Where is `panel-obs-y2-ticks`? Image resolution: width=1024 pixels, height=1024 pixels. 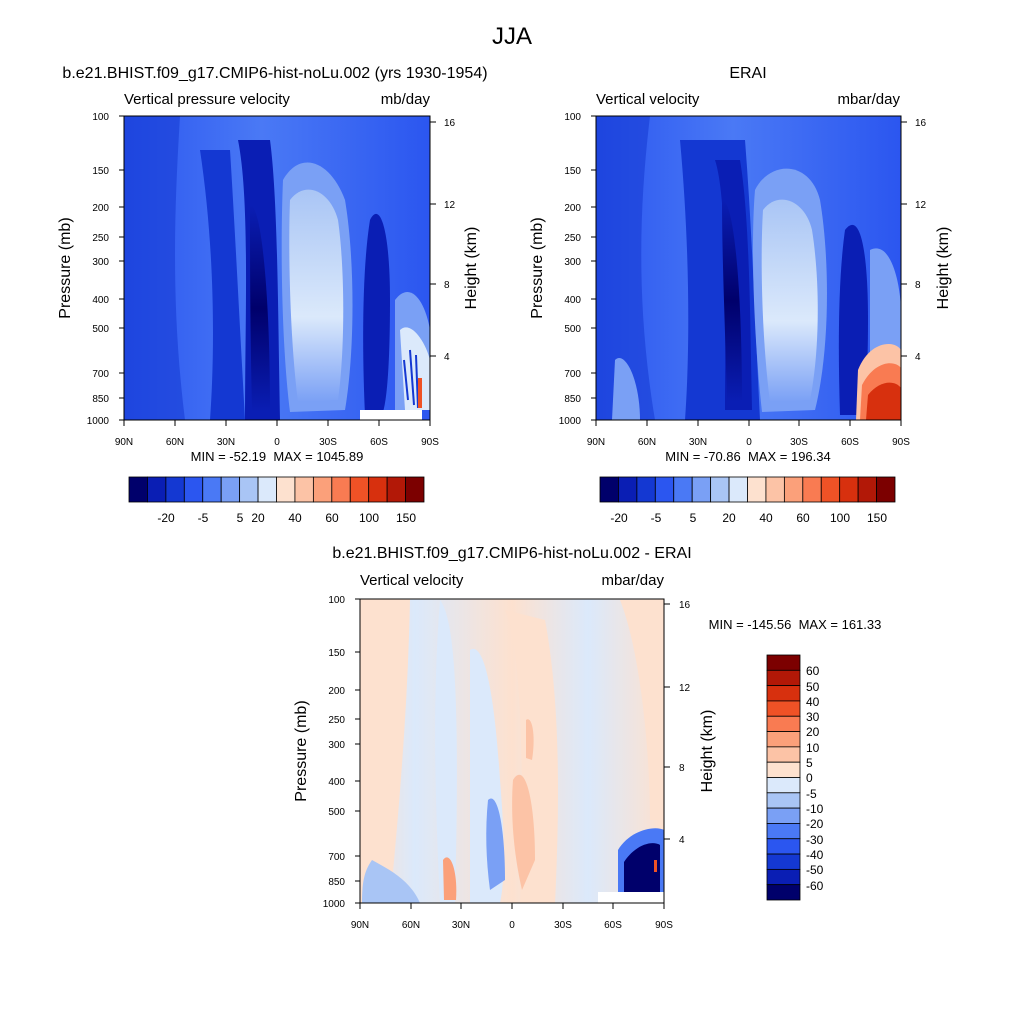
panel-obs-y2-ticks is located at coordinates (904, 239).